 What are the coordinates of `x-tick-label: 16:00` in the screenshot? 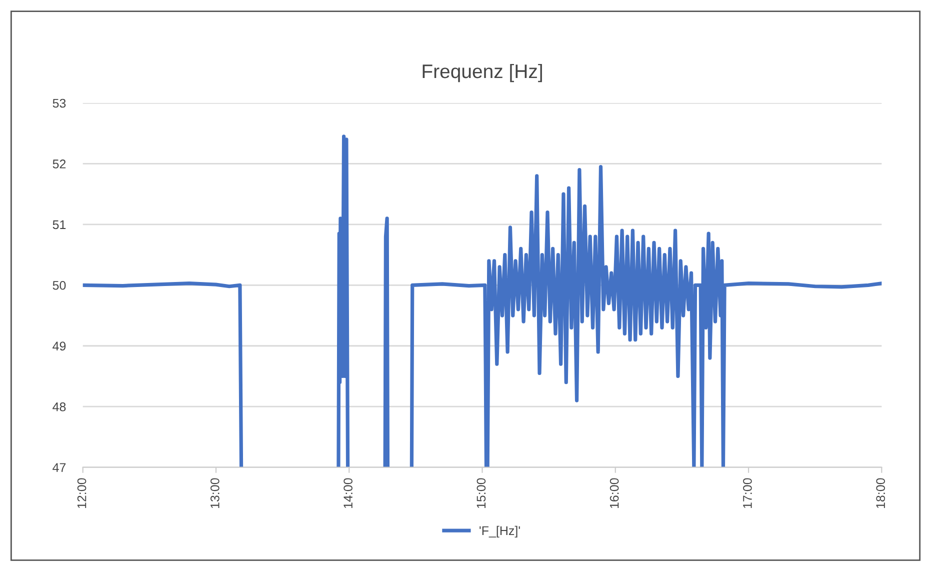 It's located at (614, 493).